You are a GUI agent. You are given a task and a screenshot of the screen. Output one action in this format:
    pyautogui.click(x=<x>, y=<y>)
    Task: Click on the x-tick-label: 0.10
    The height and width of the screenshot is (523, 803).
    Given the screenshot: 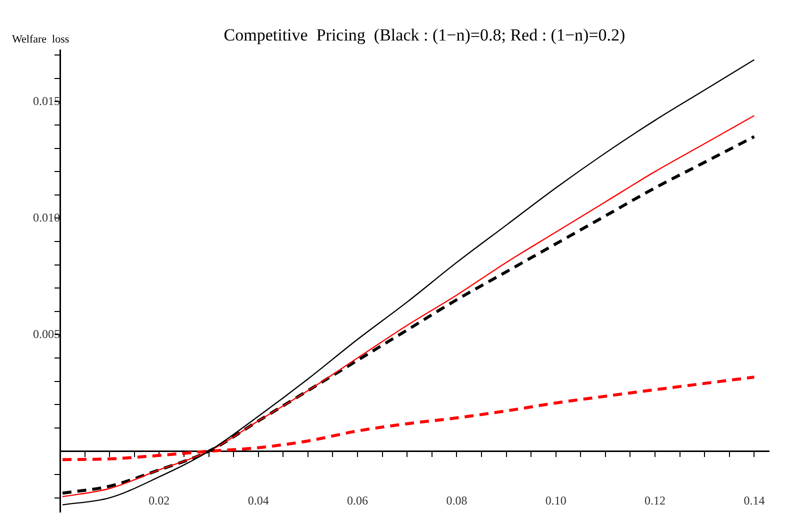 What is the action you would take?
    pyautogui.click(x=555, y=501)
    